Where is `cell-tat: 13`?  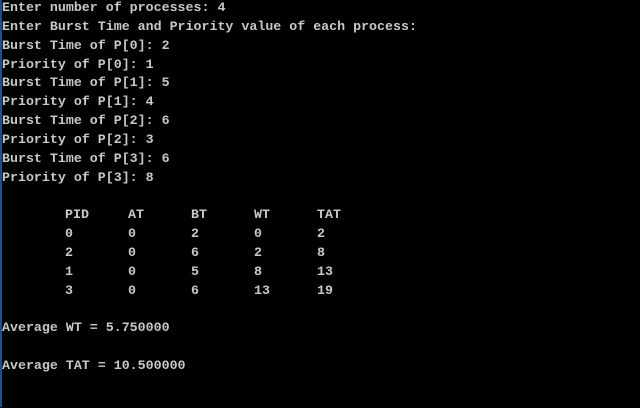 cell-tat: 13 is located at coordinates (325, 271).